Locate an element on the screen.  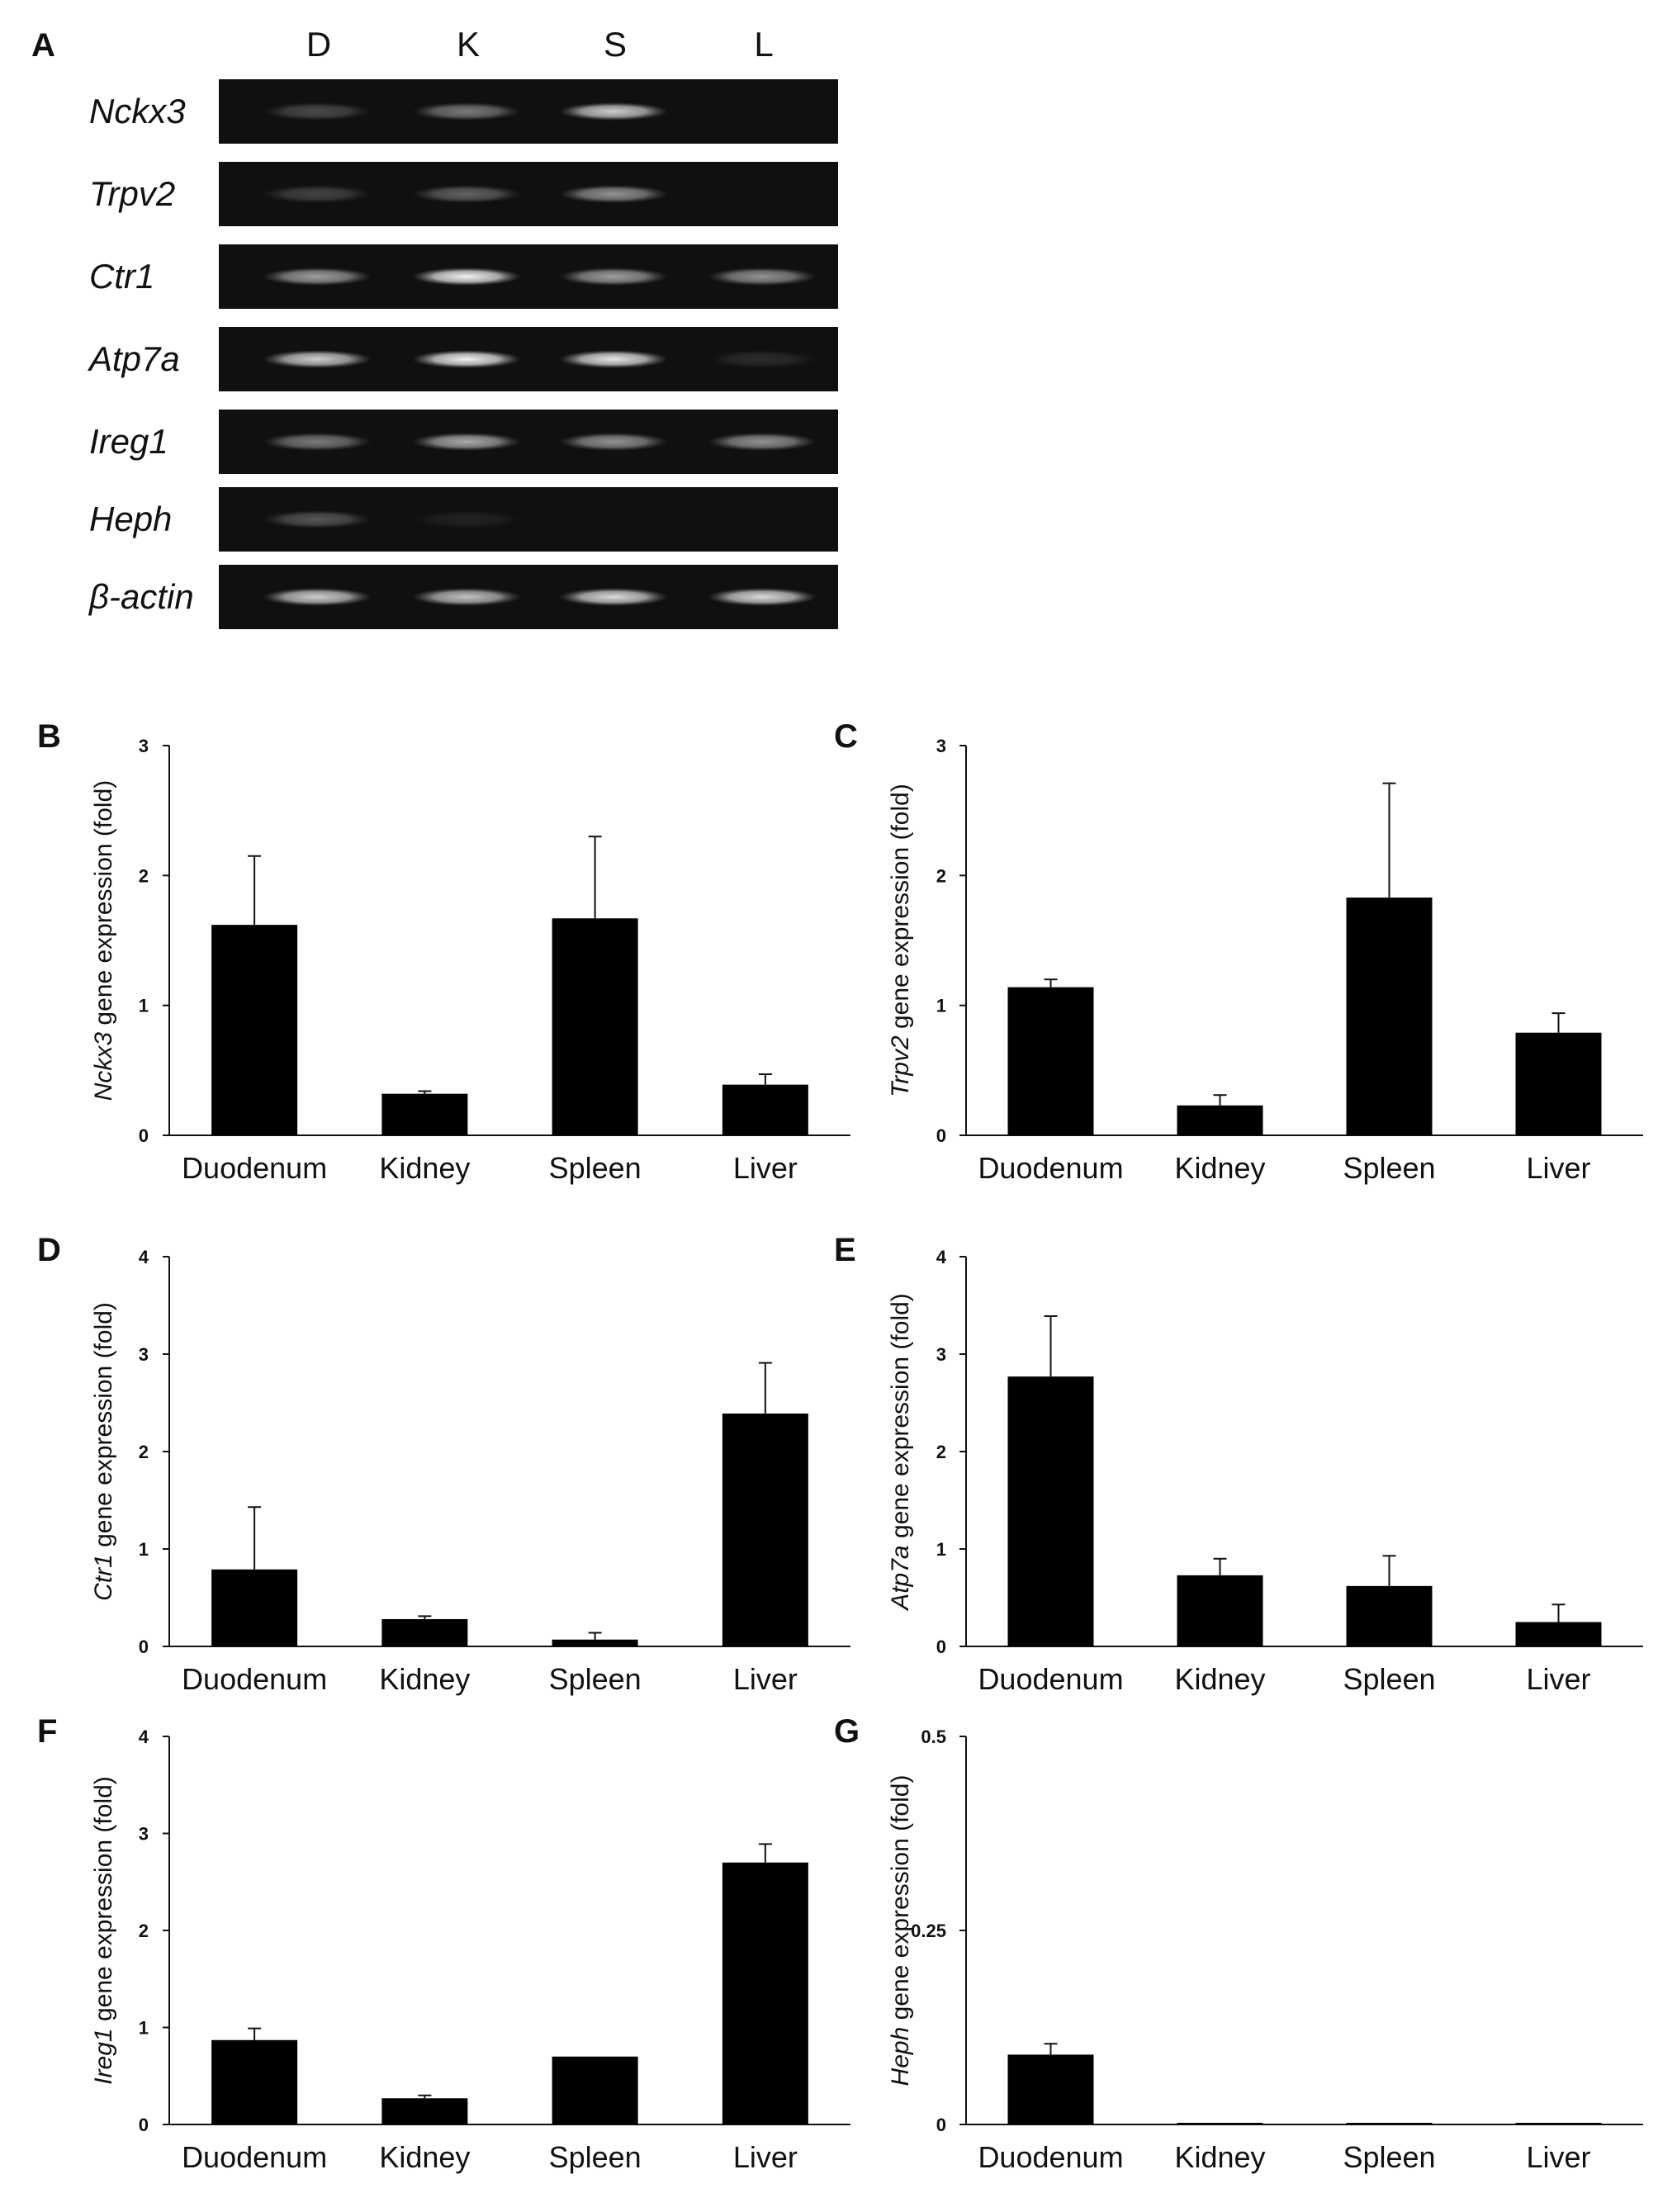
gel-gene-label: β-actin is located at coordinates (141, 597).